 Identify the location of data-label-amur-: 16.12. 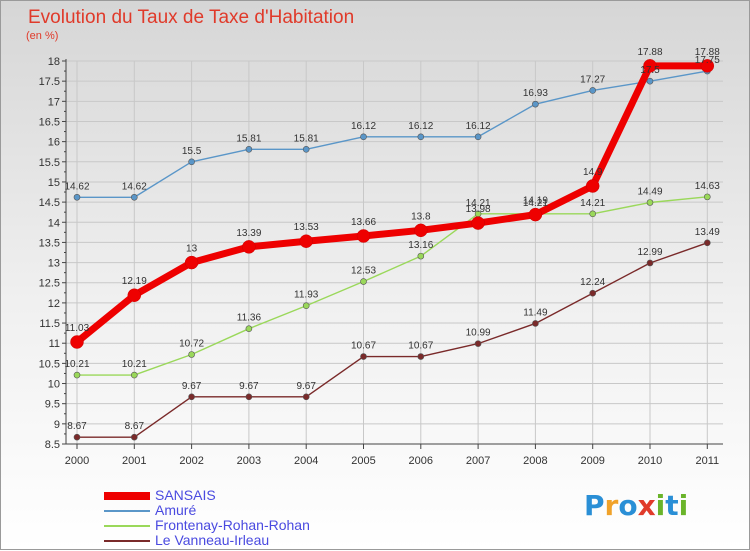
(478, 126).